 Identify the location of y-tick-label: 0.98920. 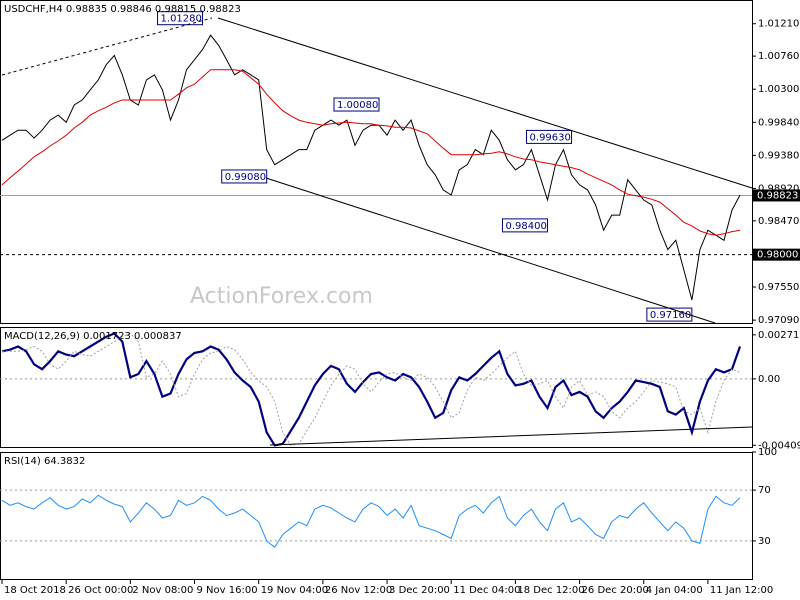
(778, 188).